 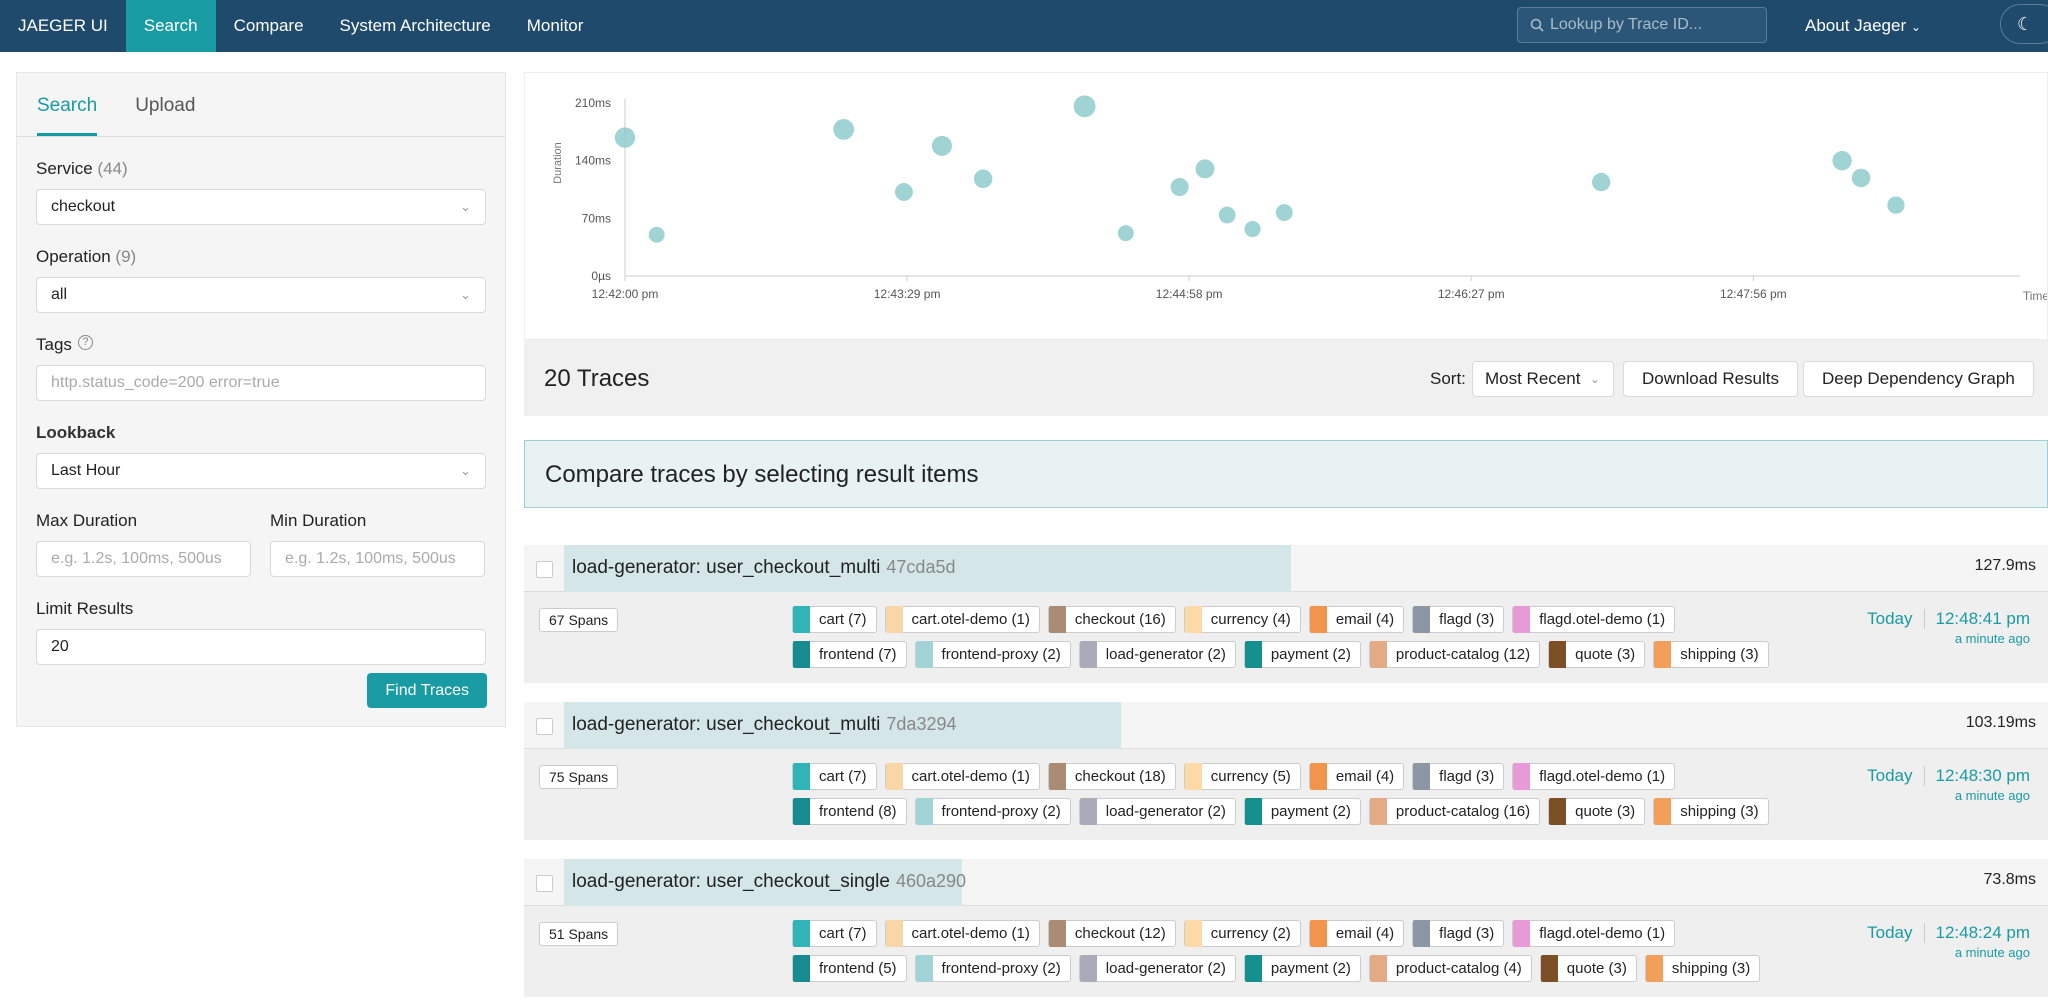 I want to click on service-tag: currency (2), so click(x=1242, y=933).